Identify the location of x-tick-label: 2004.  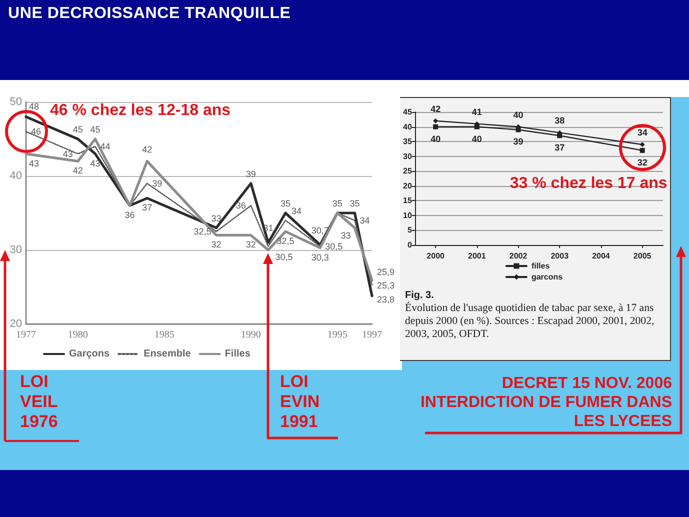
(601, 256).